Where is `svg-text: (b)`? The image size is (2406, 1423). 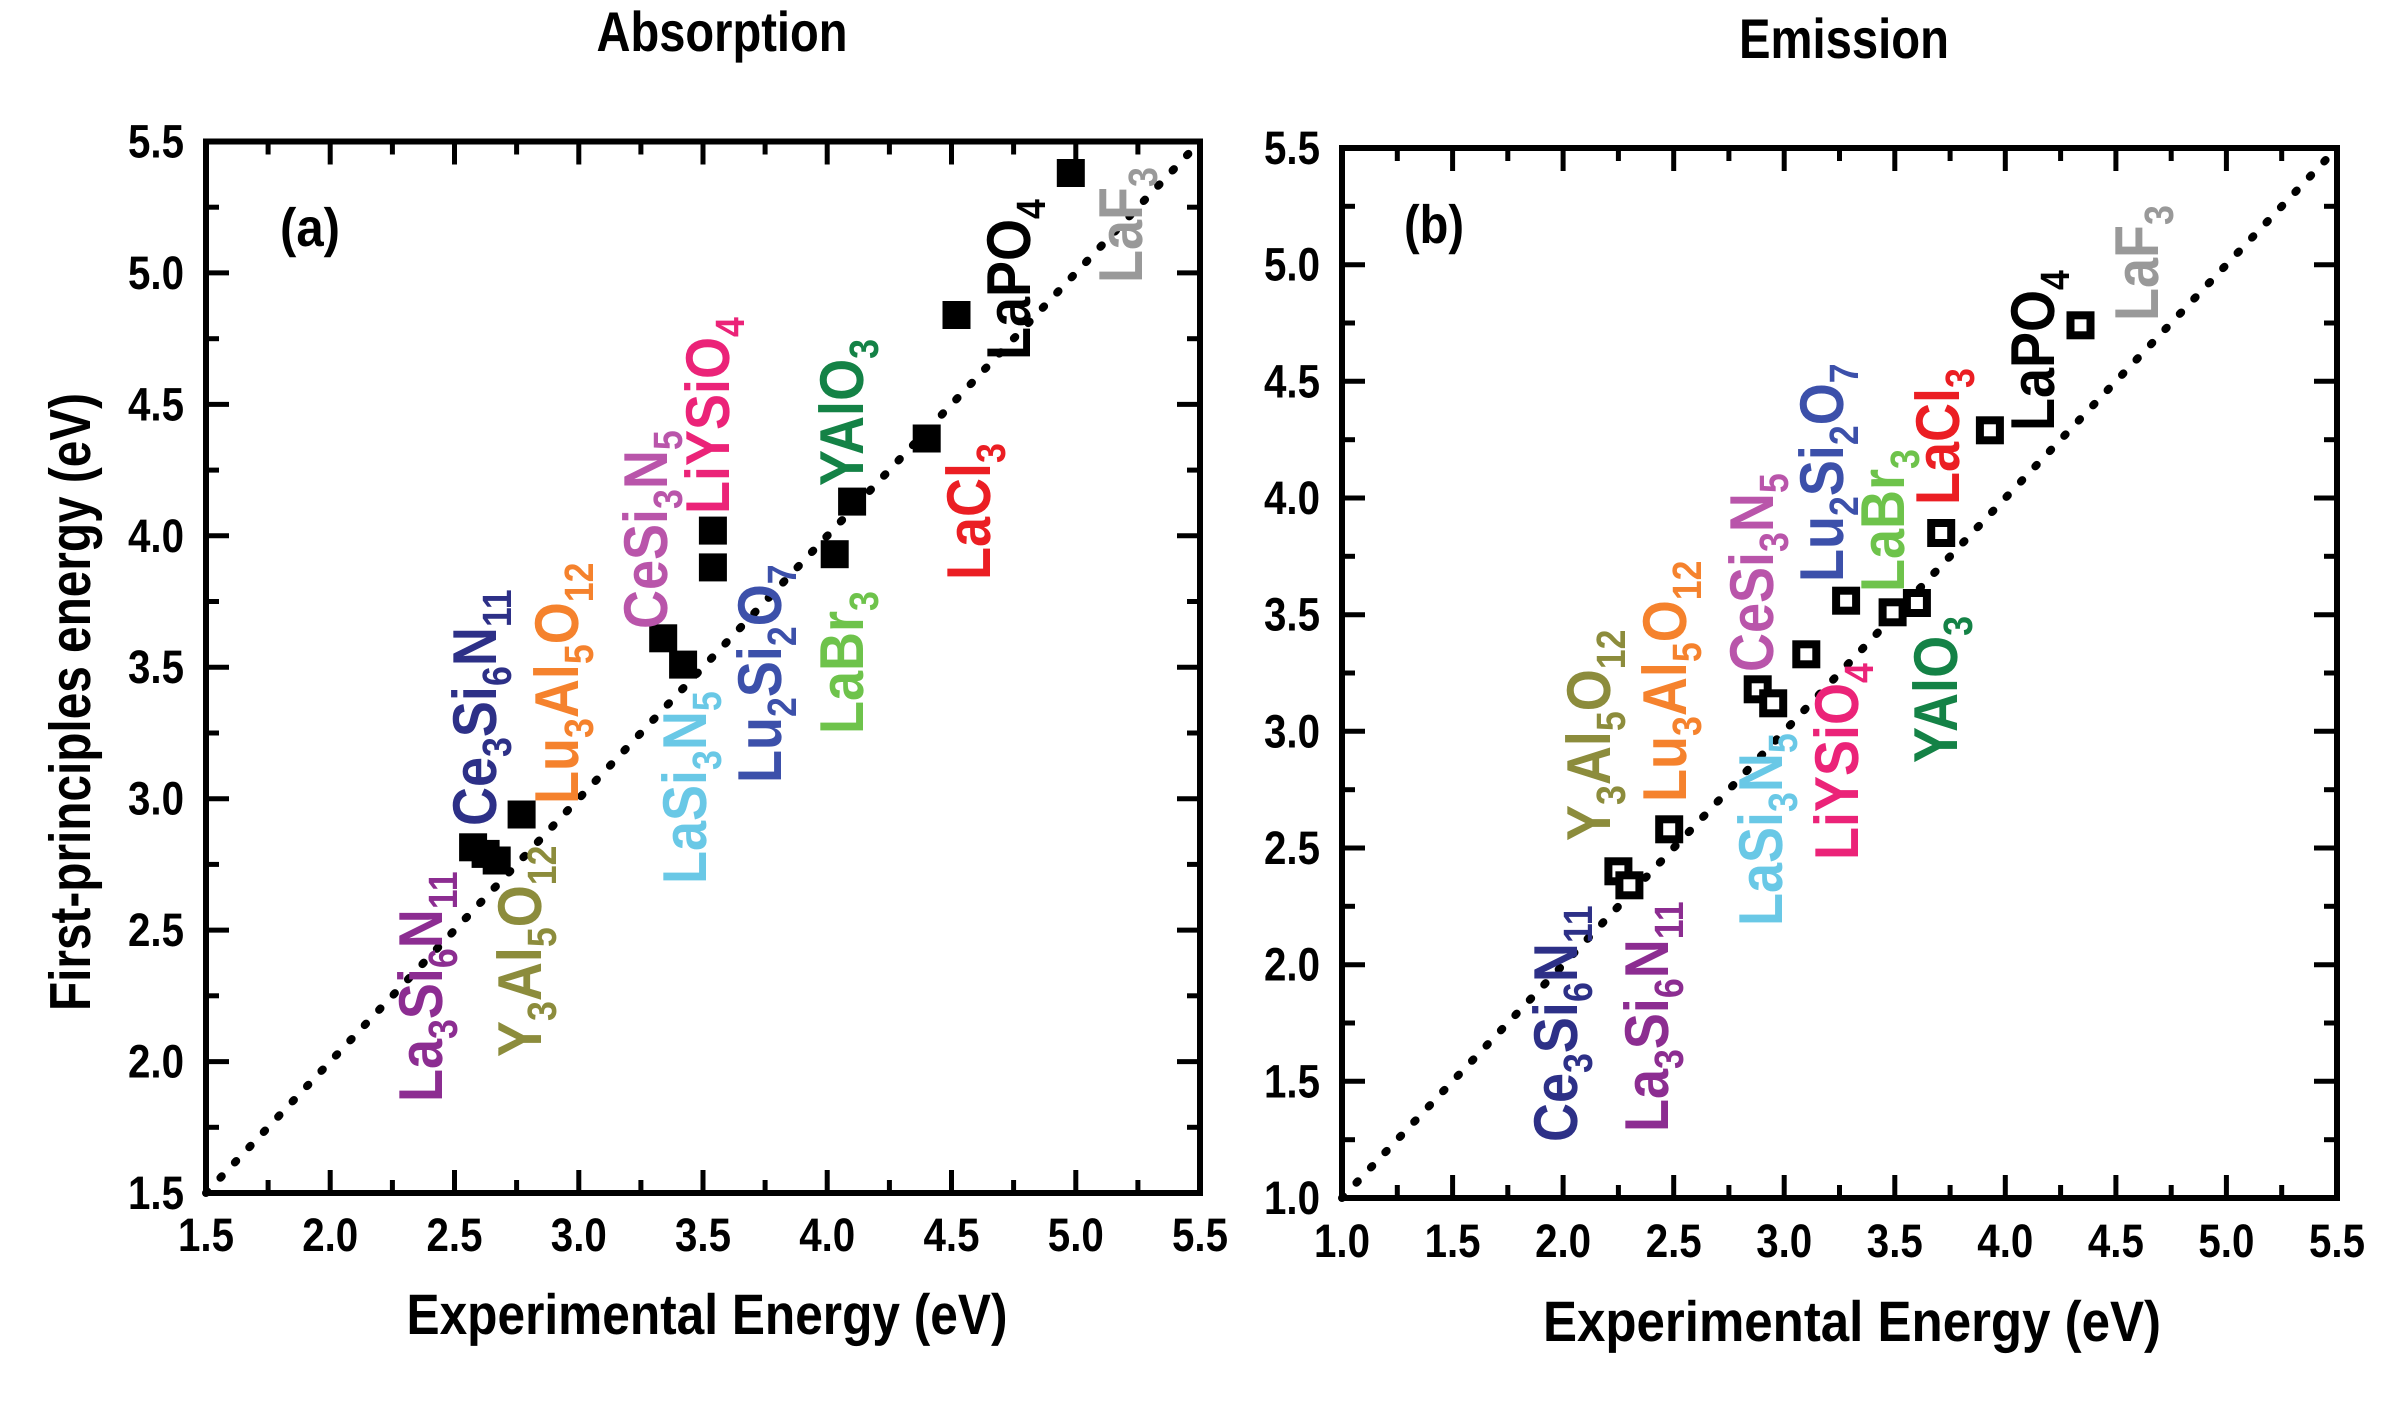
svg-text: (b) is located at coordinates (1434, 225).